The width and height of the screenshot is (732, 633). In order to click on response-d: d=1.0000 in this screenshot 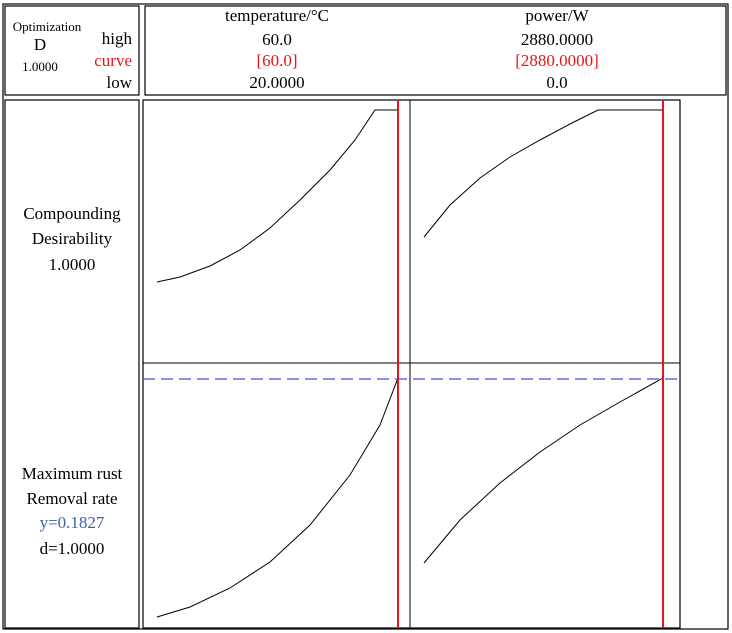, I will do `click(72, 548)`.